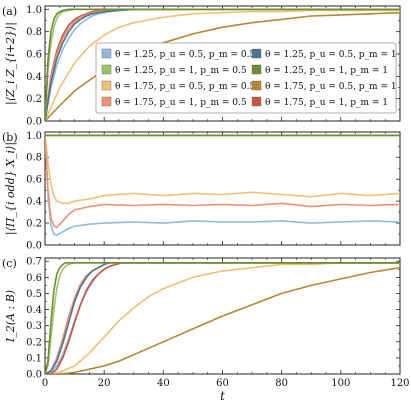  I want to click on y-axis-label: I_2(A : B), so click(10, 316).